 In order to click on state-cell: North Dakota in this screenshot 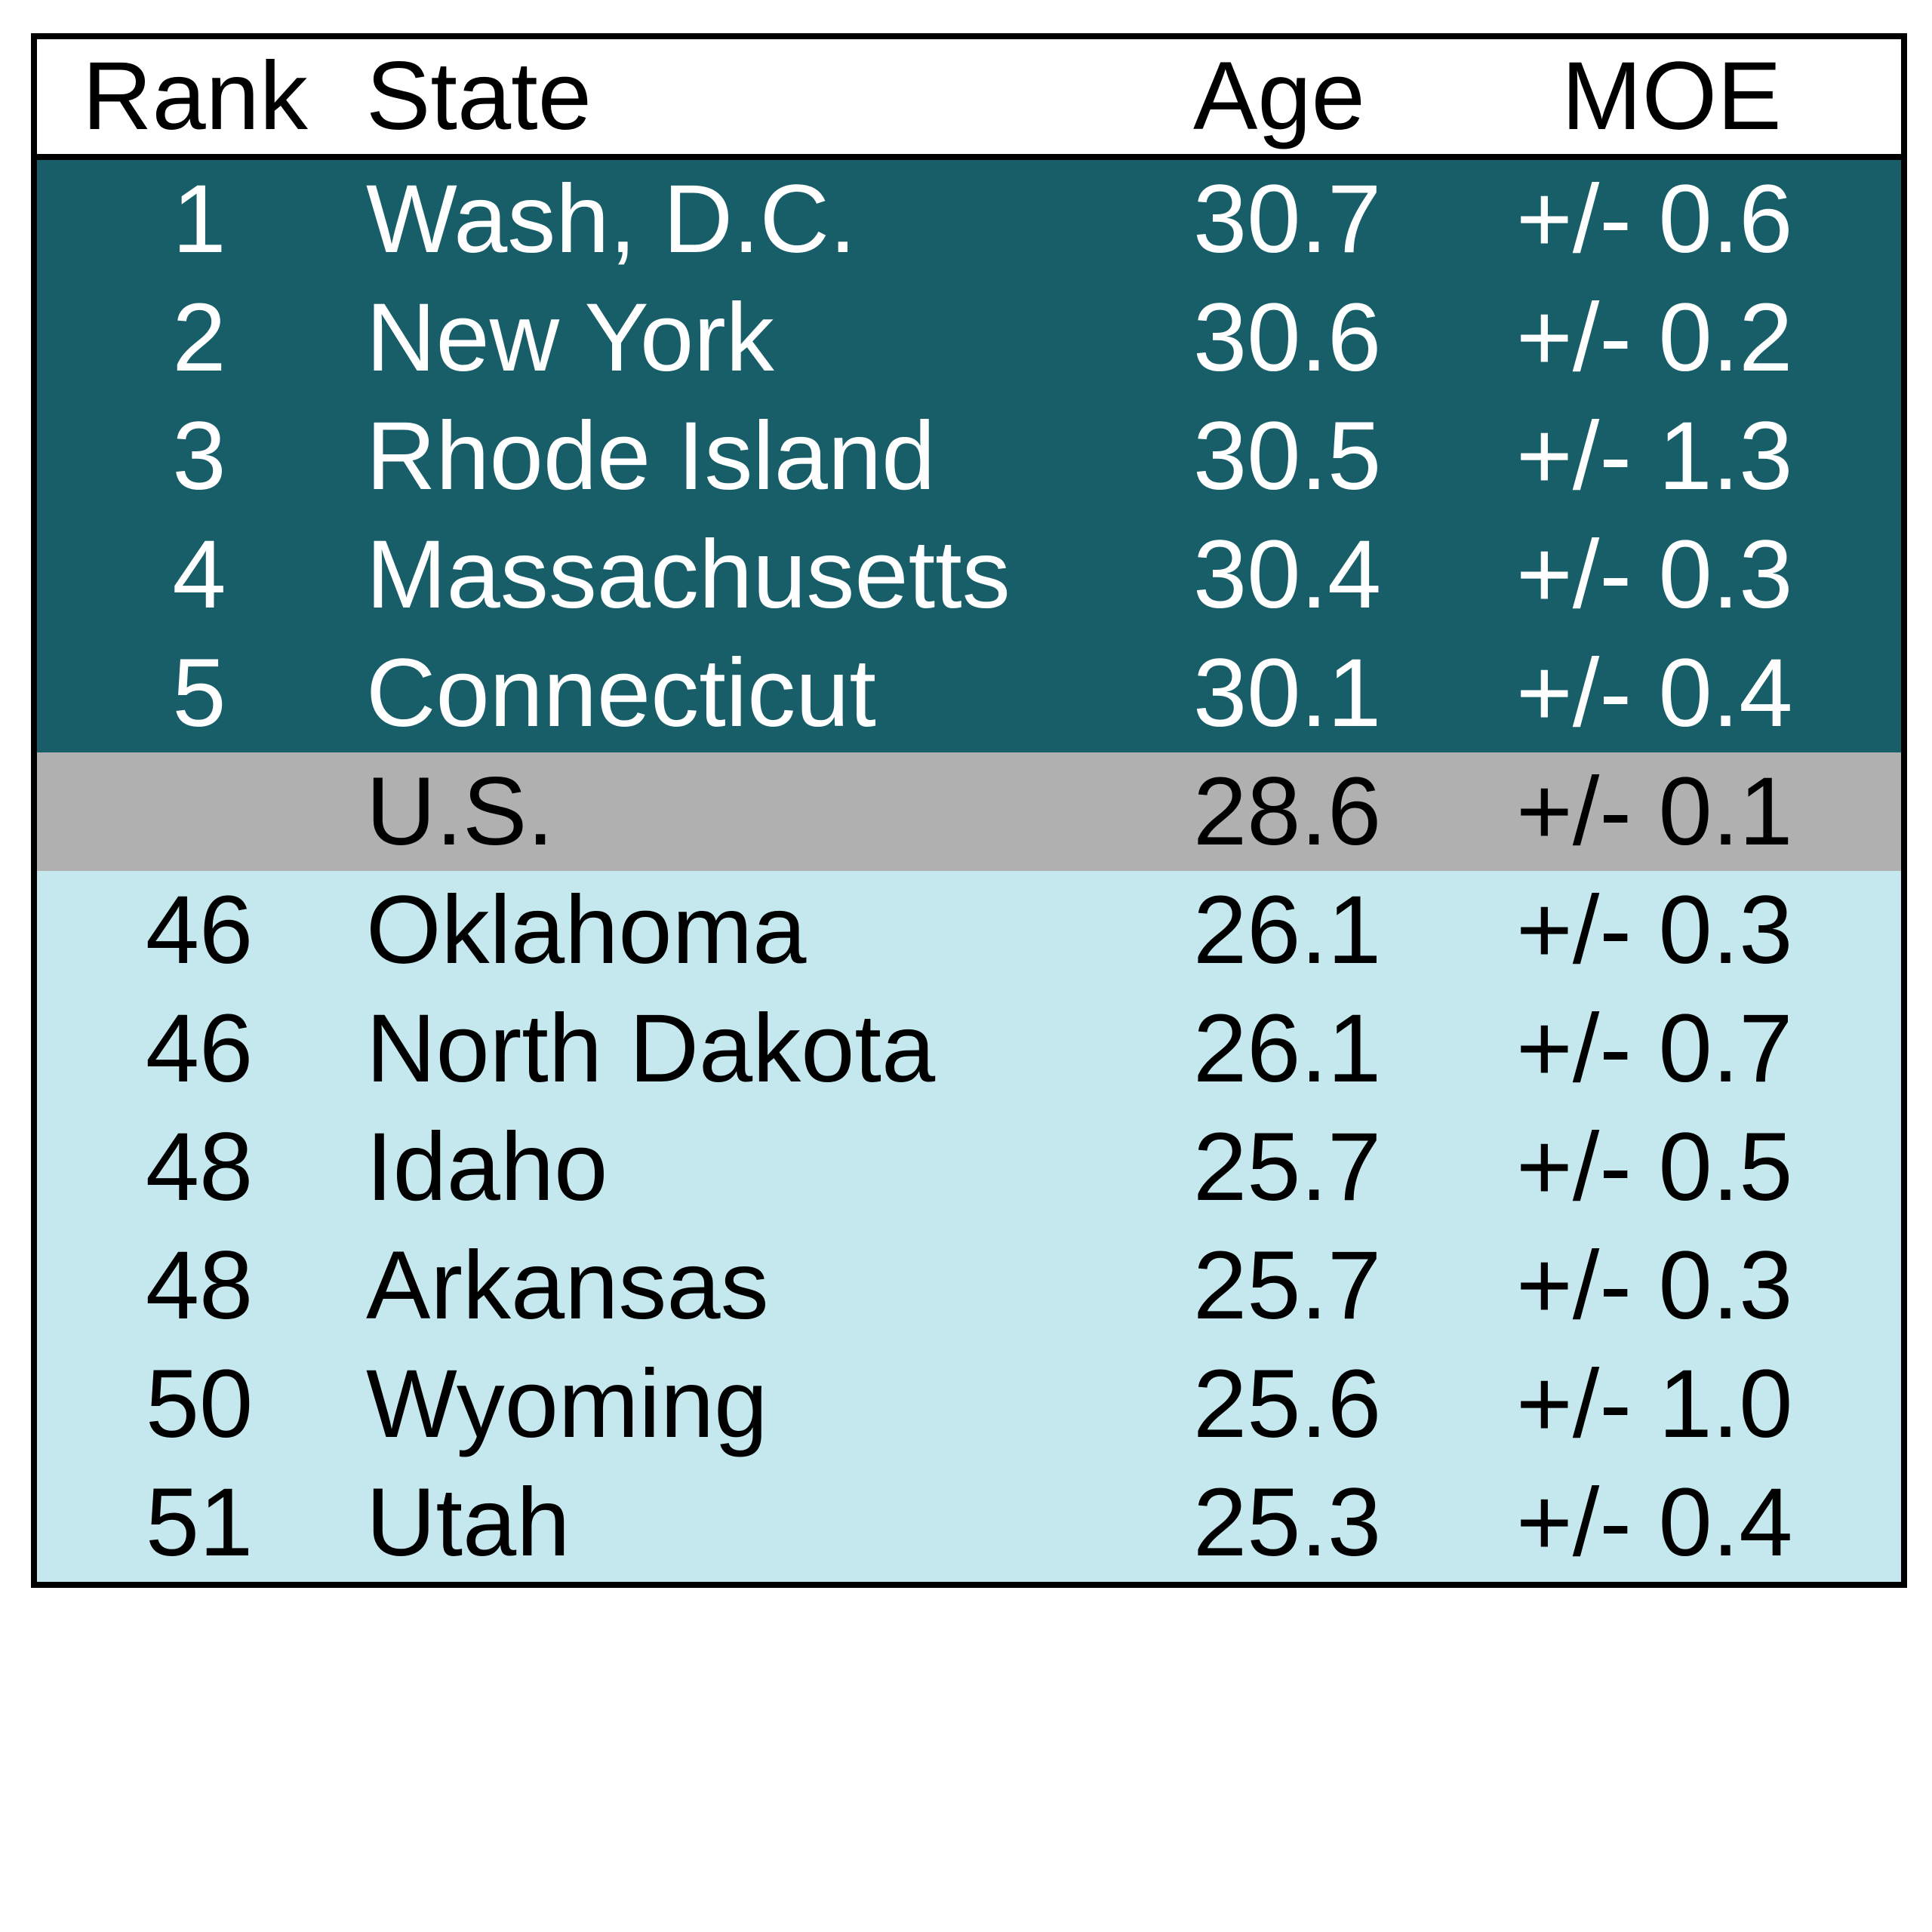, I will do `click(651, 1049)`.